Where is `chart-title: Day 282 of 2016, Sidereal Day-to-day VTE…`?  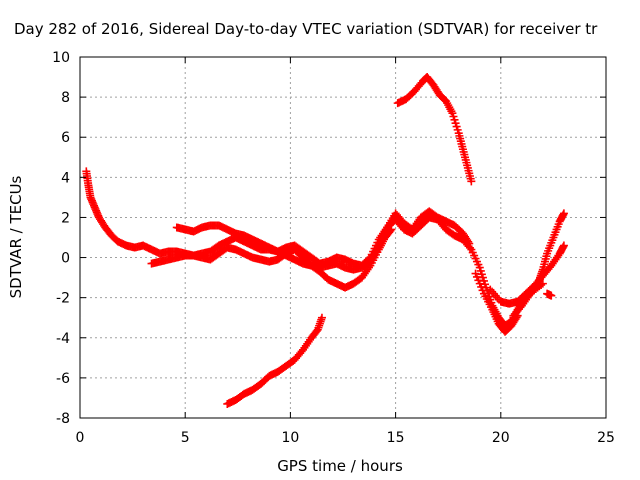 chart-title: Day 282 of 2016, Sidereal Day-to-day VTE… is located at coordinates (306, 29).